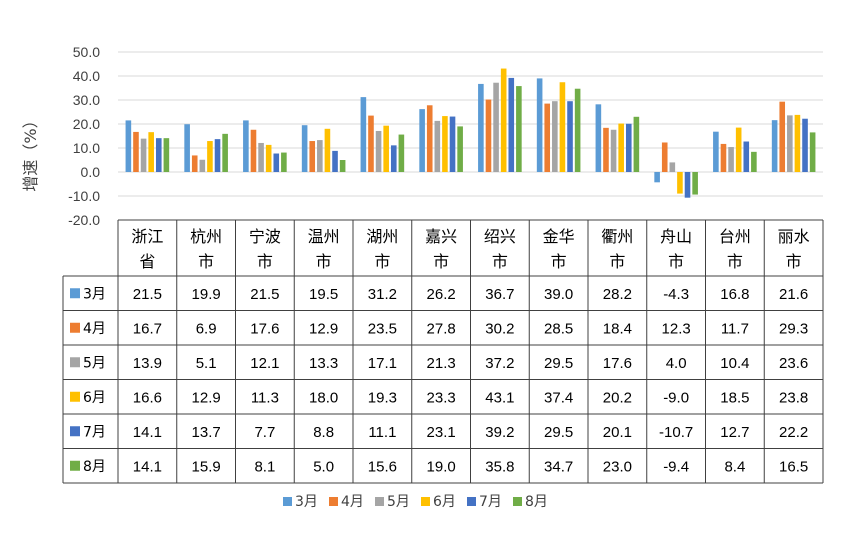 The image size is (843, 541). What do you see at coordinates (617, 236) in the screenshot?
I see `category-label: 衢州` at bounding box center [617, 236].